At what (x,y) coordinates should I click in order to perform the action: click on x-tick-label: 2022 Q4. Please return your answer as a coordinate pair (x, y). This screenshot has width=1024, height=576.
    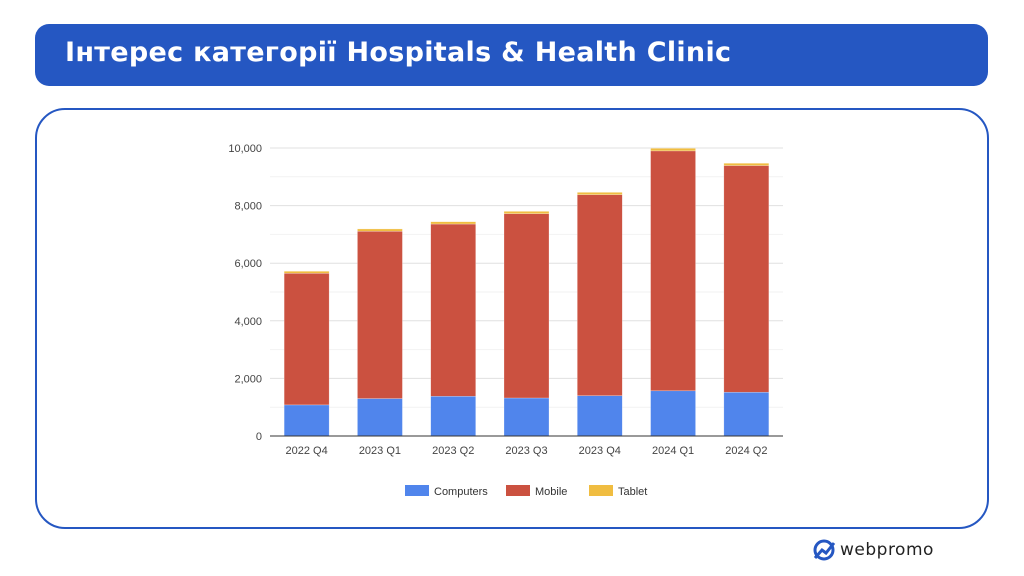
    Looking at the image, I should click on (307, 451).